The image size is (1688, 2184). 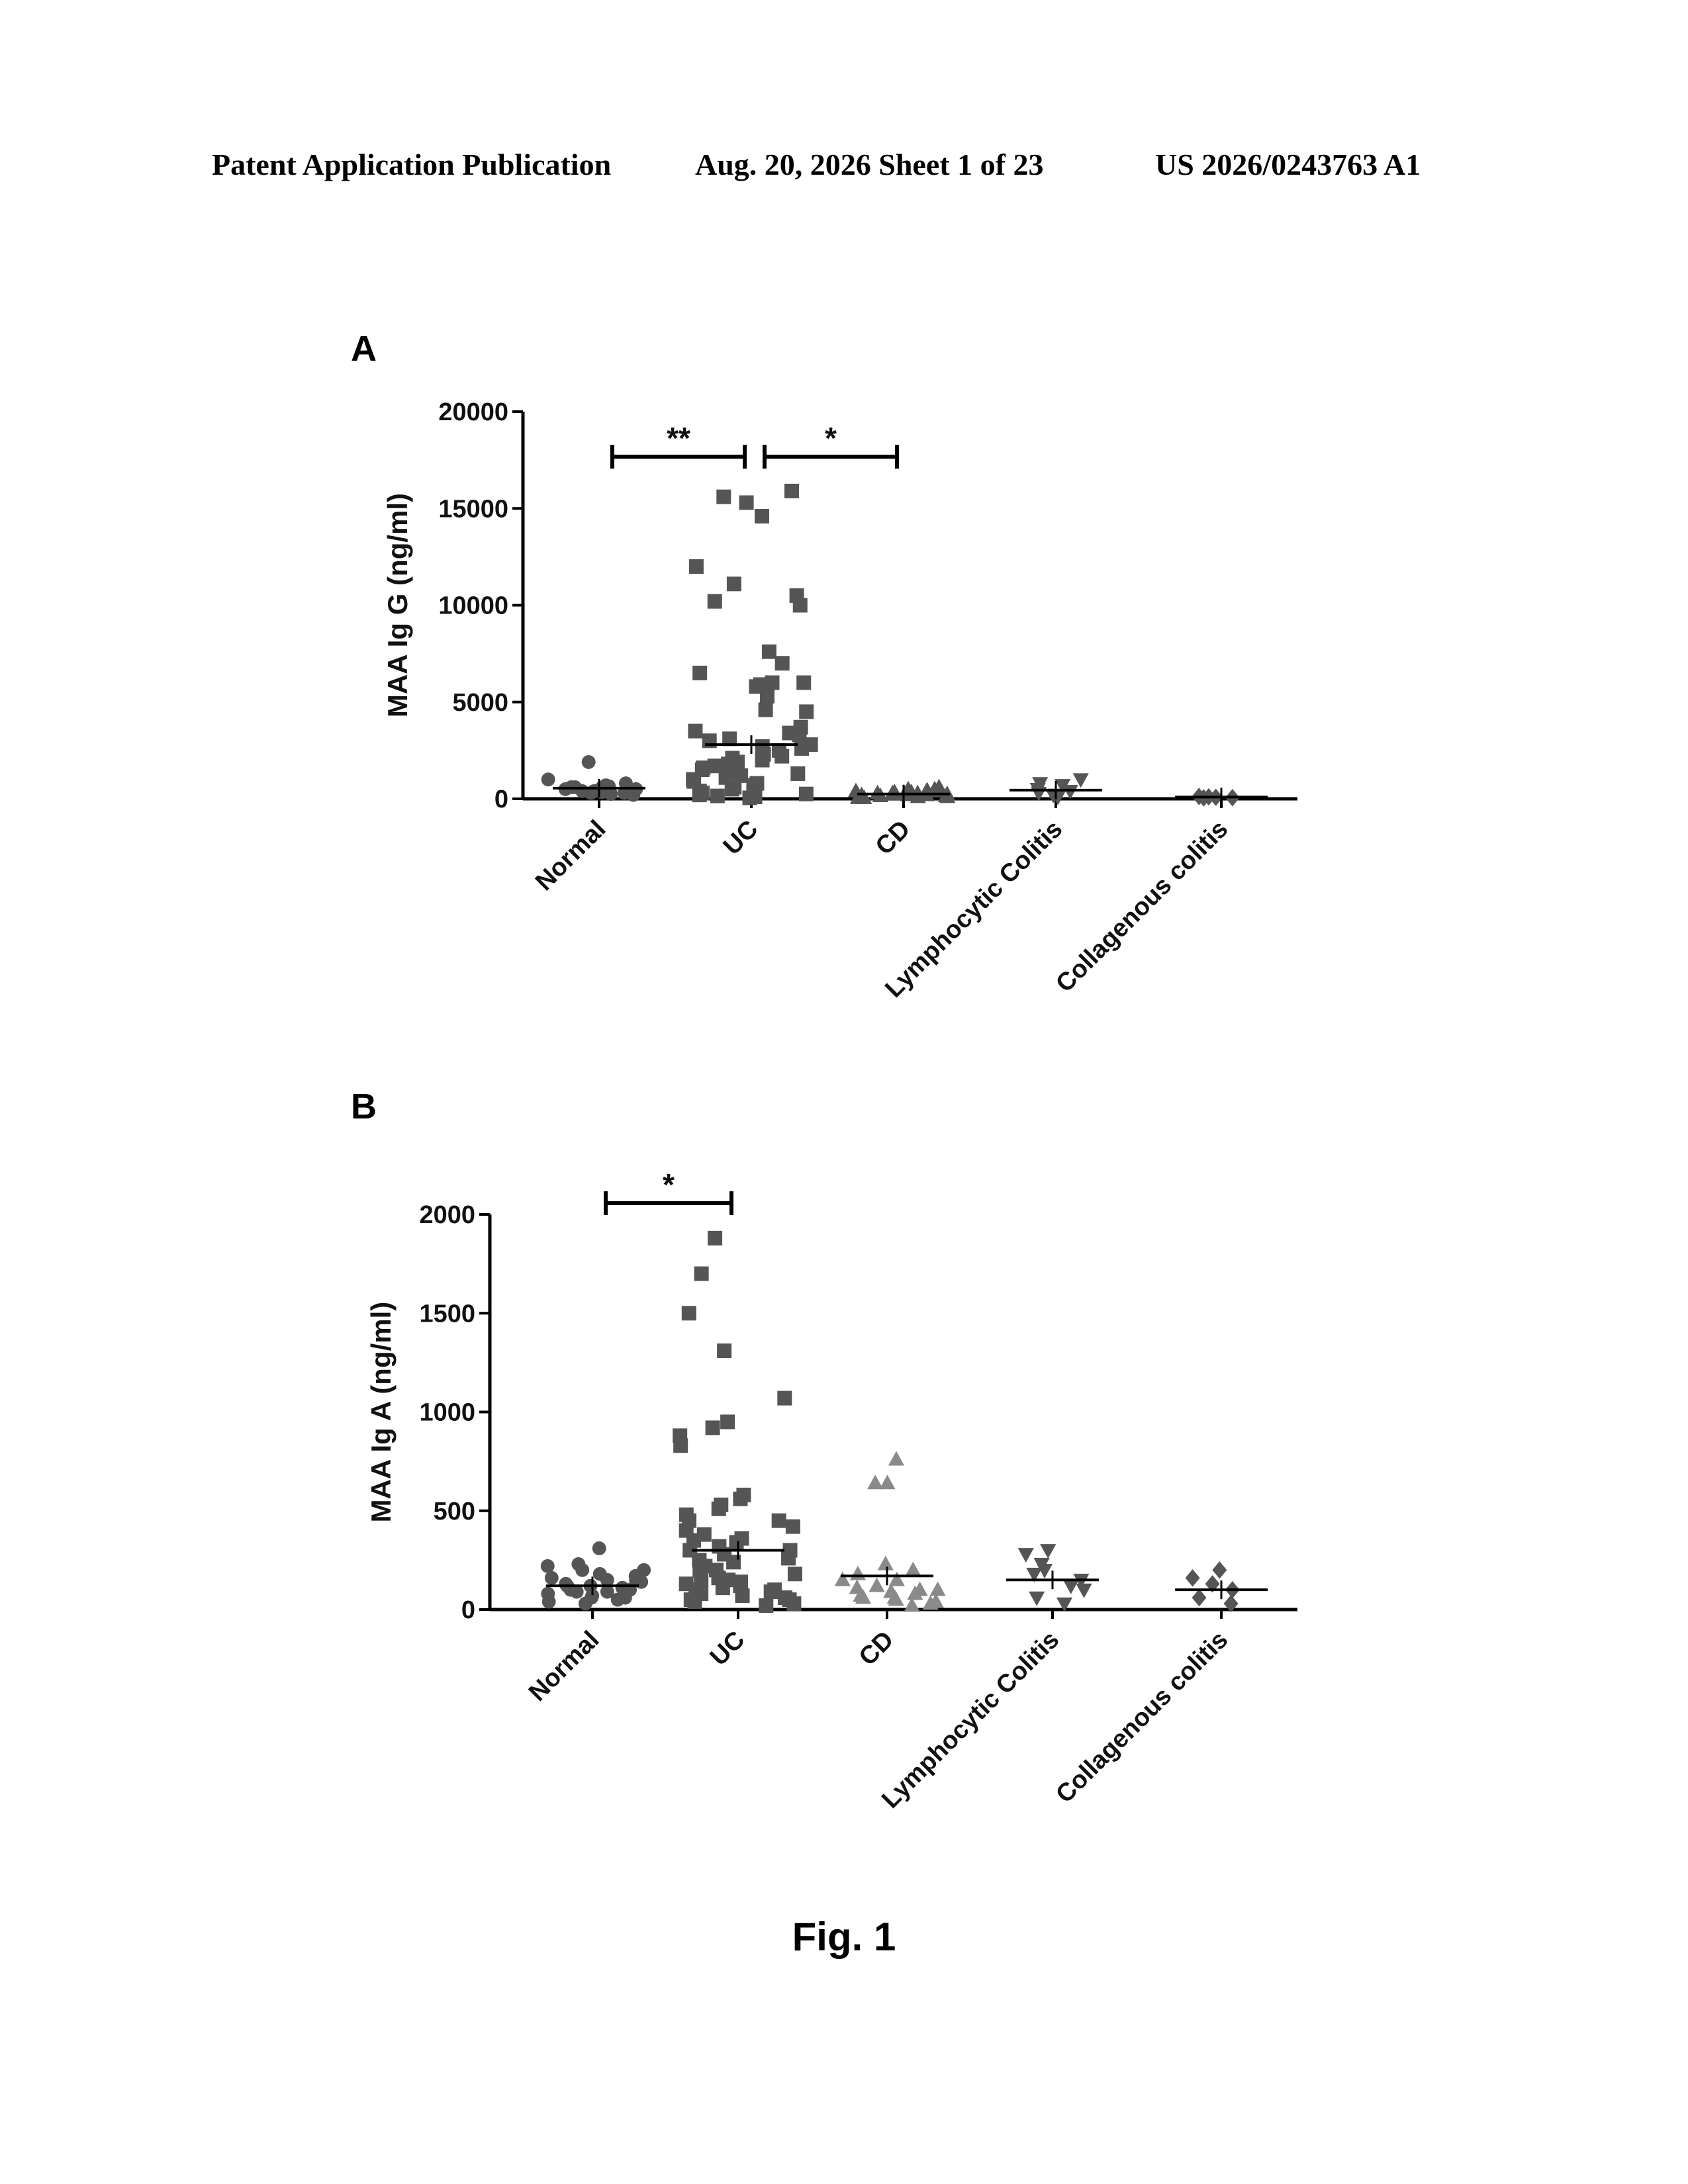 What do you see at coordinates (397, 605) in the screenshot?
I see `y-axis-label: MAA Ig G (ng/ml)` at bounding box center [397, 605].